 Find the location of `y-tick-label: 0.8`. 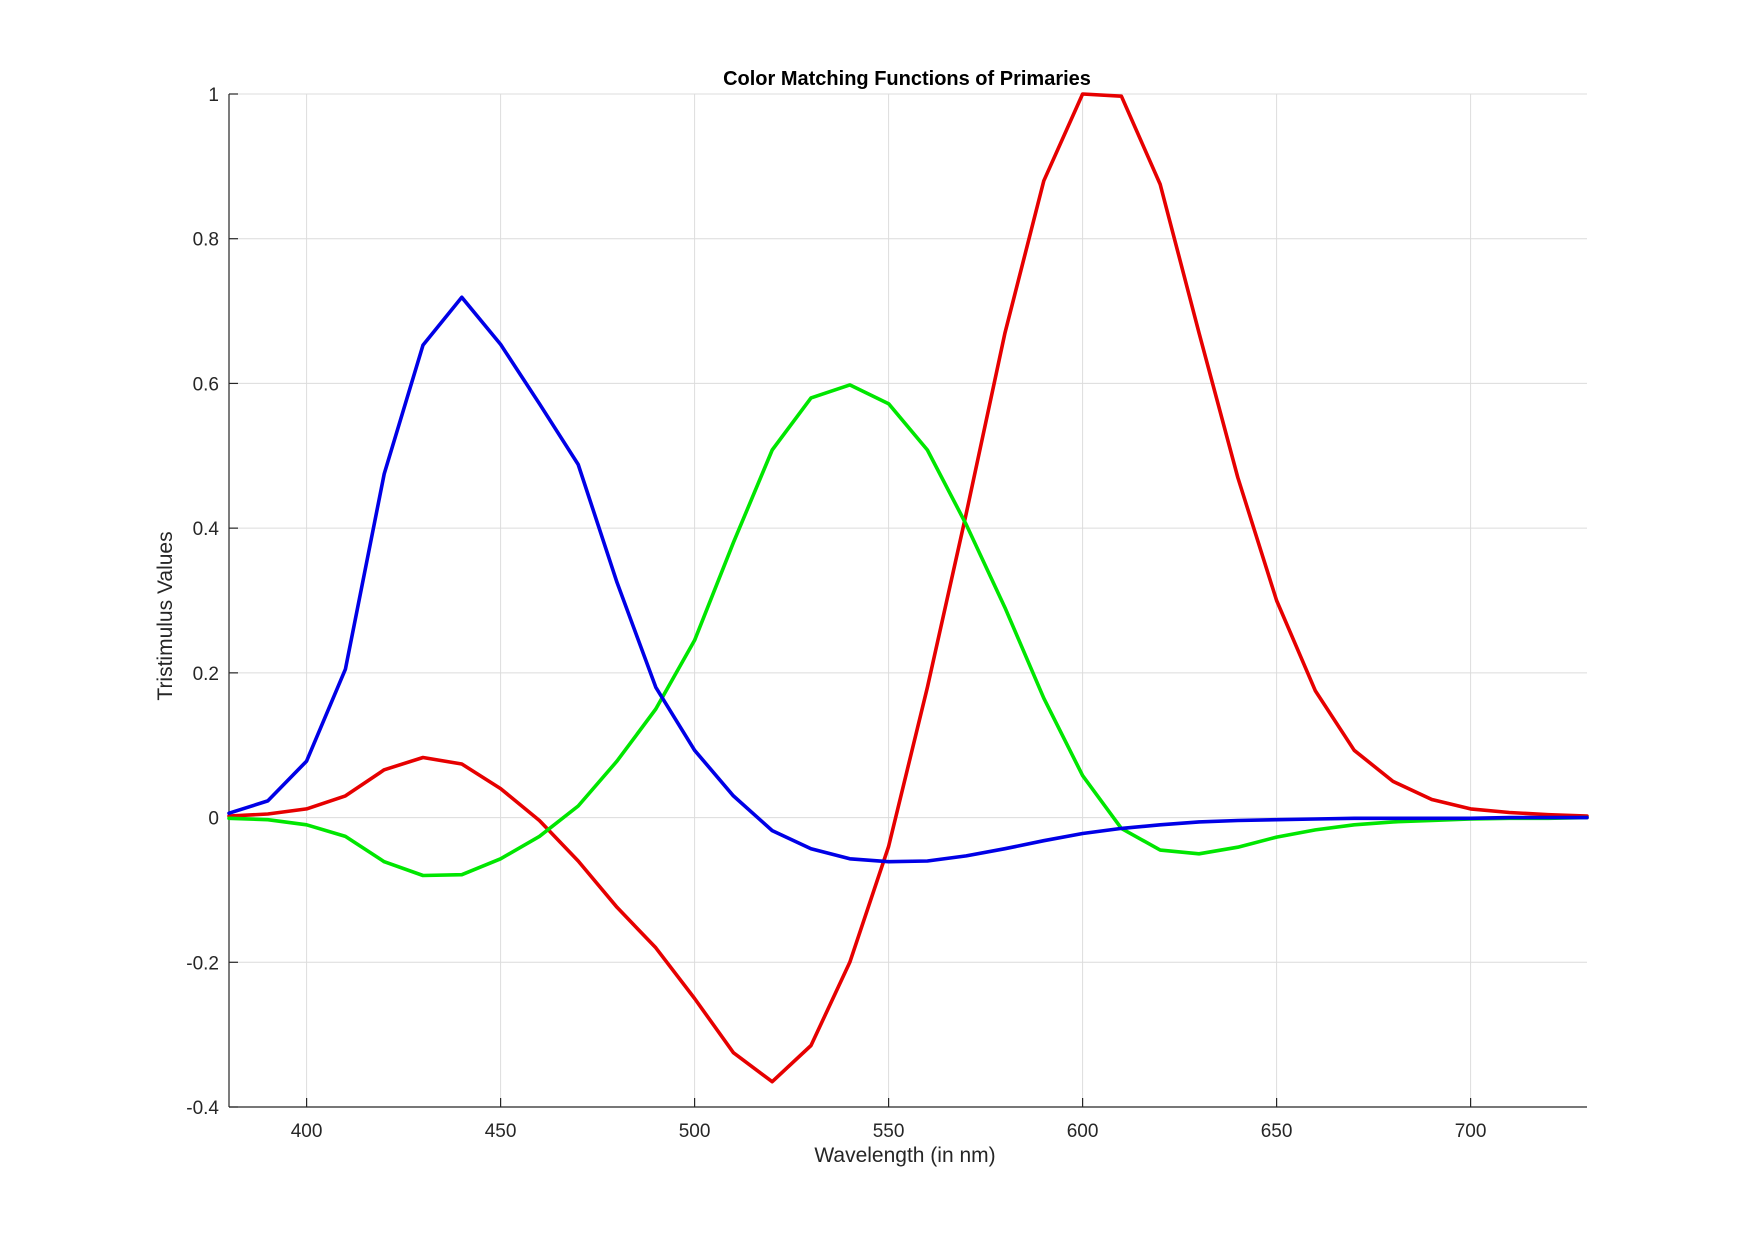

y-tick-label: 0.8 is located at coordinates (206, 240).